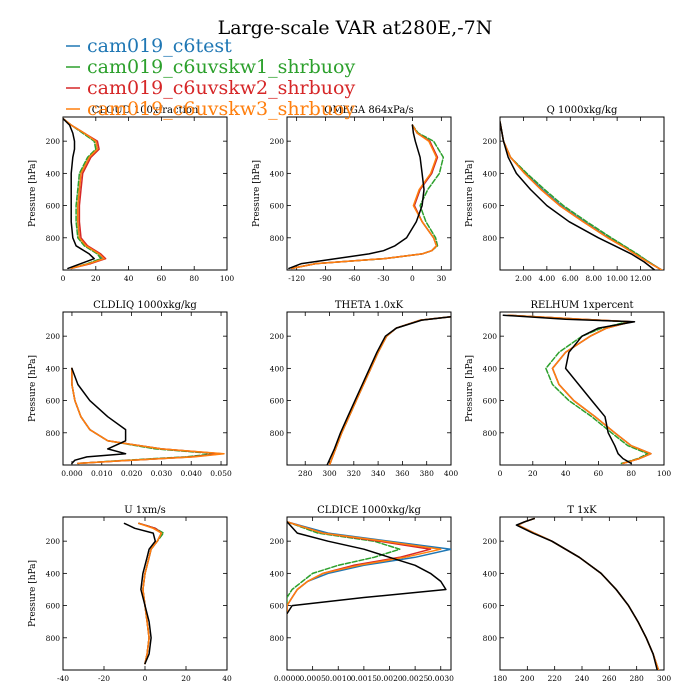  What do you see at coordinates (581, 305) in the screenshot?
I see `panel-title: RELHUM 1xpercent` at bounding box center [581, 305].